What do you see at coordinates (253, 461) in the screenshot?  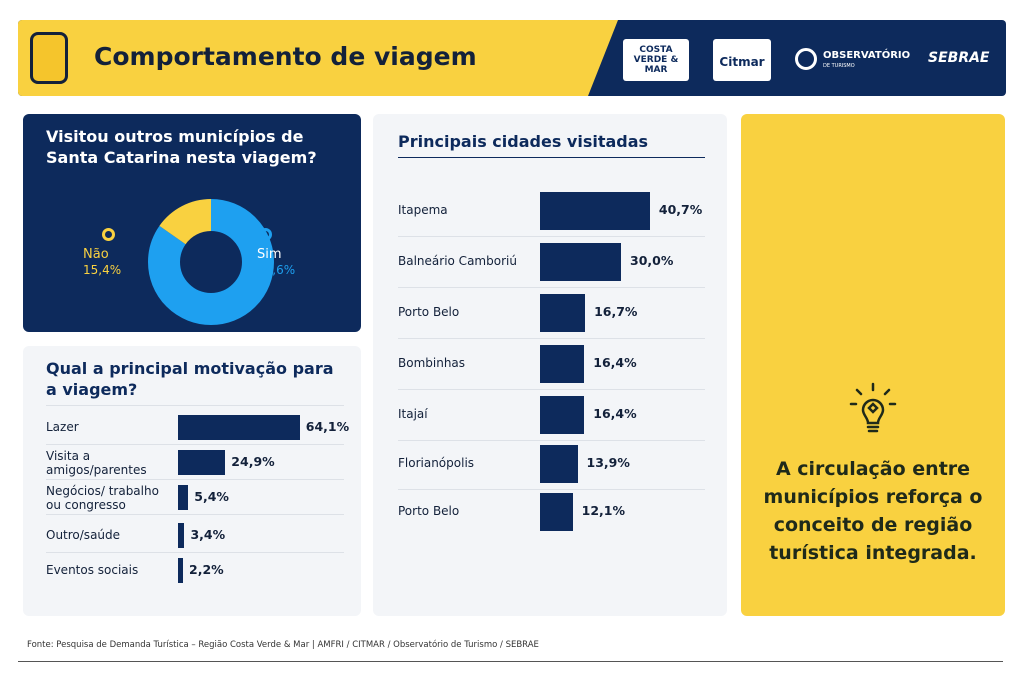 I see `bar-value-label: 24,9%` at bounding box center [253, 461].